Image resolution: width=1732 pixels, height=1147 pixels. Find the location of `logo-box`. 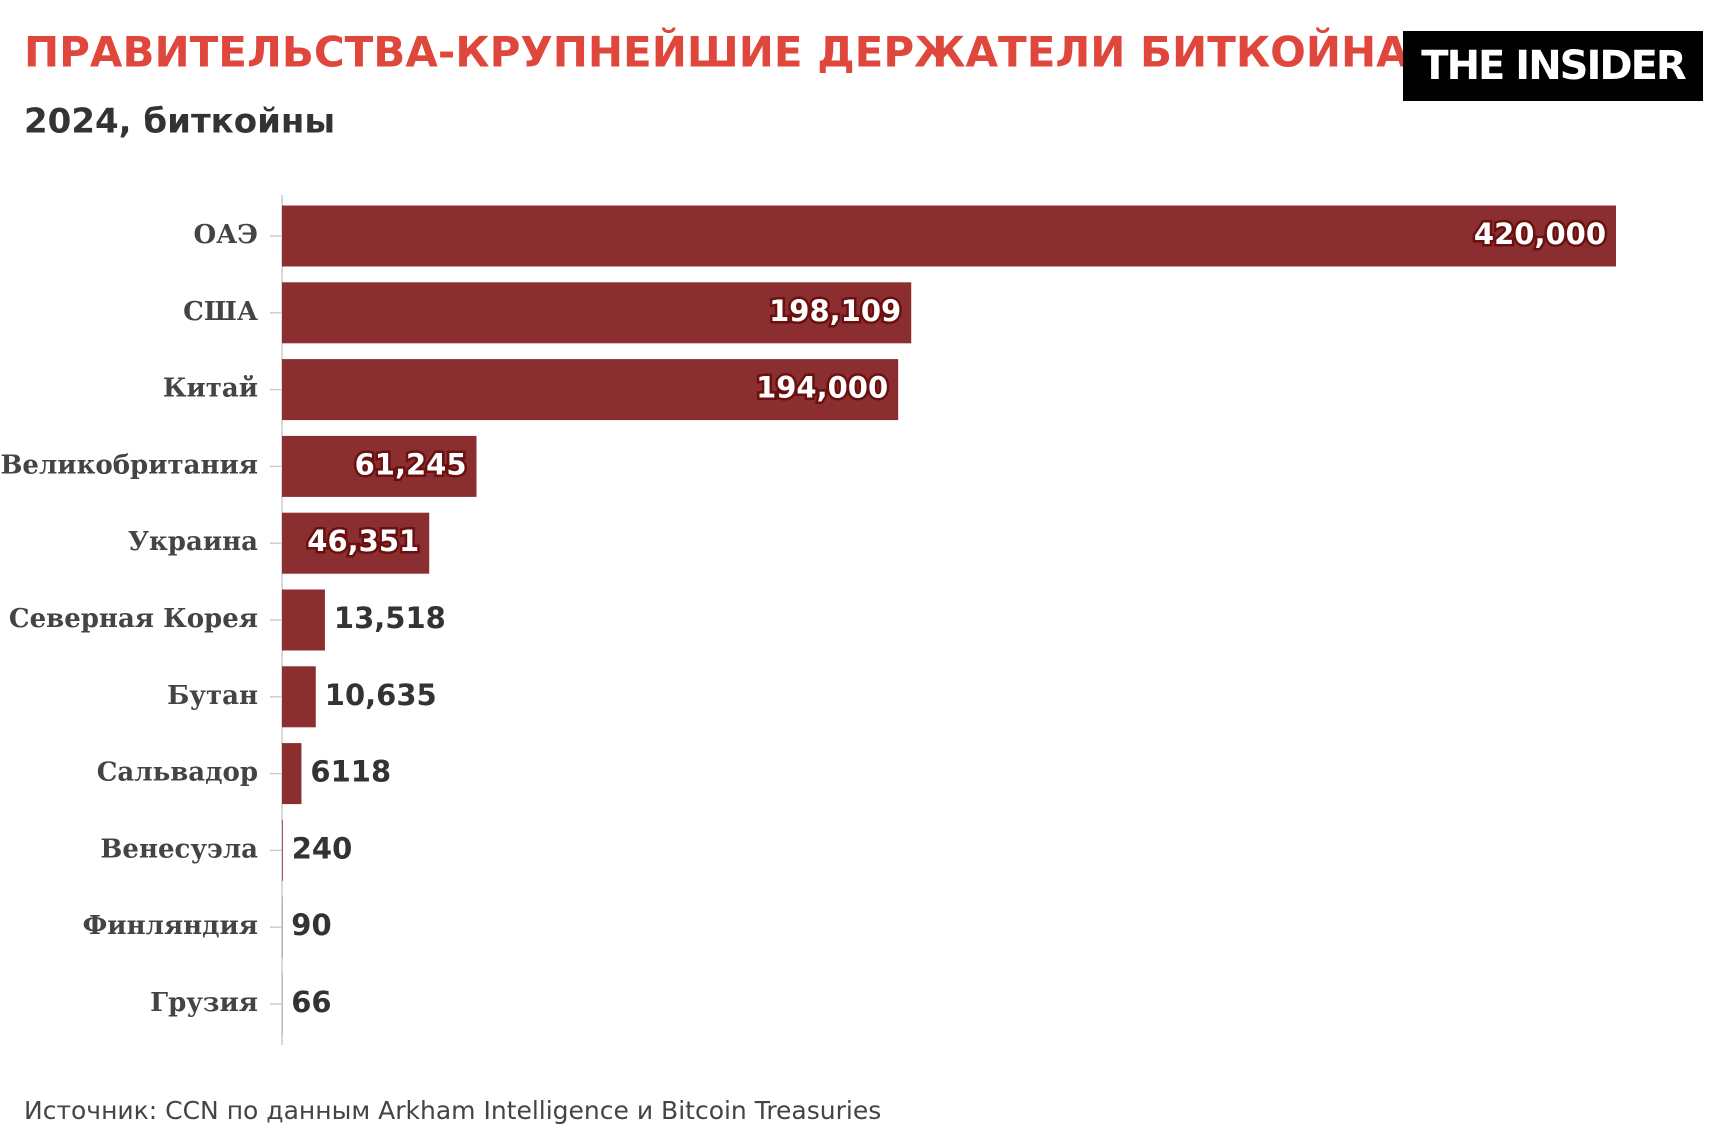

logo-box is located at coordinates (1553, 66).